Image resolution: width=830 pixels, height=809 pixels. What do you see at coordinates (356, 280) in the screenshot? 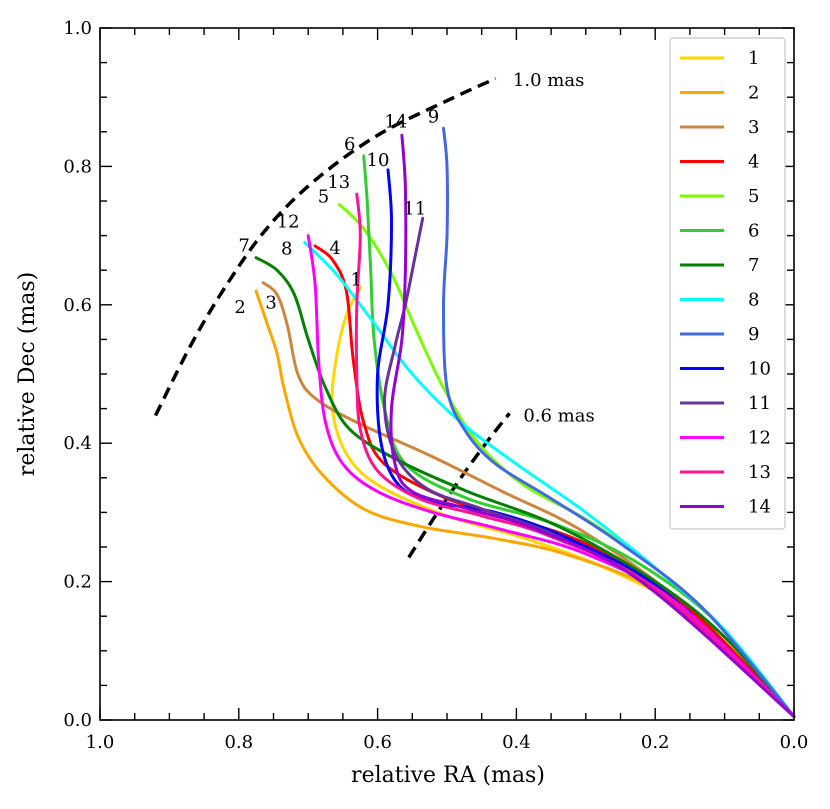
I see `series-1-curve-label: 1` at bounding box center [356, 280].